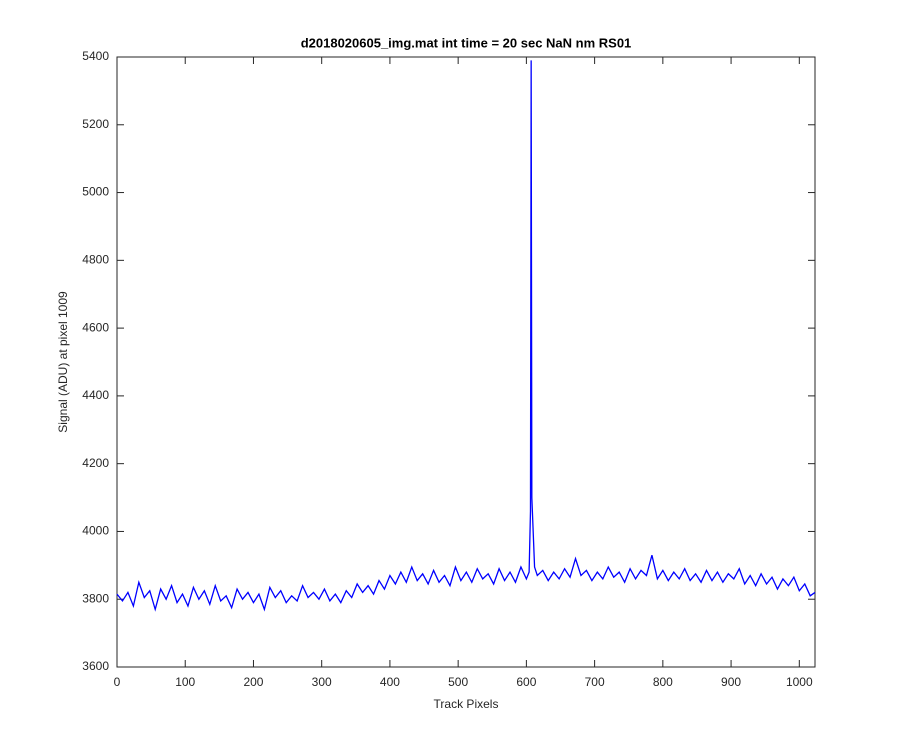 This screenshot has width=900, height=750. I want to click on y-tick-label: 4000, so click(95, 531).